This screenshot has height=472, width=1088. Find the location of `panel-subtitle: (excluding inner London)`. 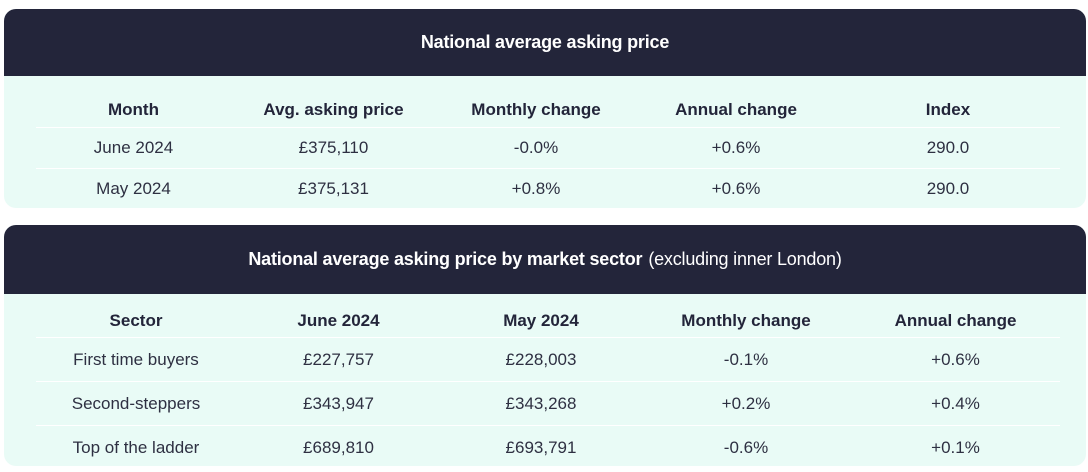

panel-subtitle: (excluding inner London) is located at coordinates (745, 259).